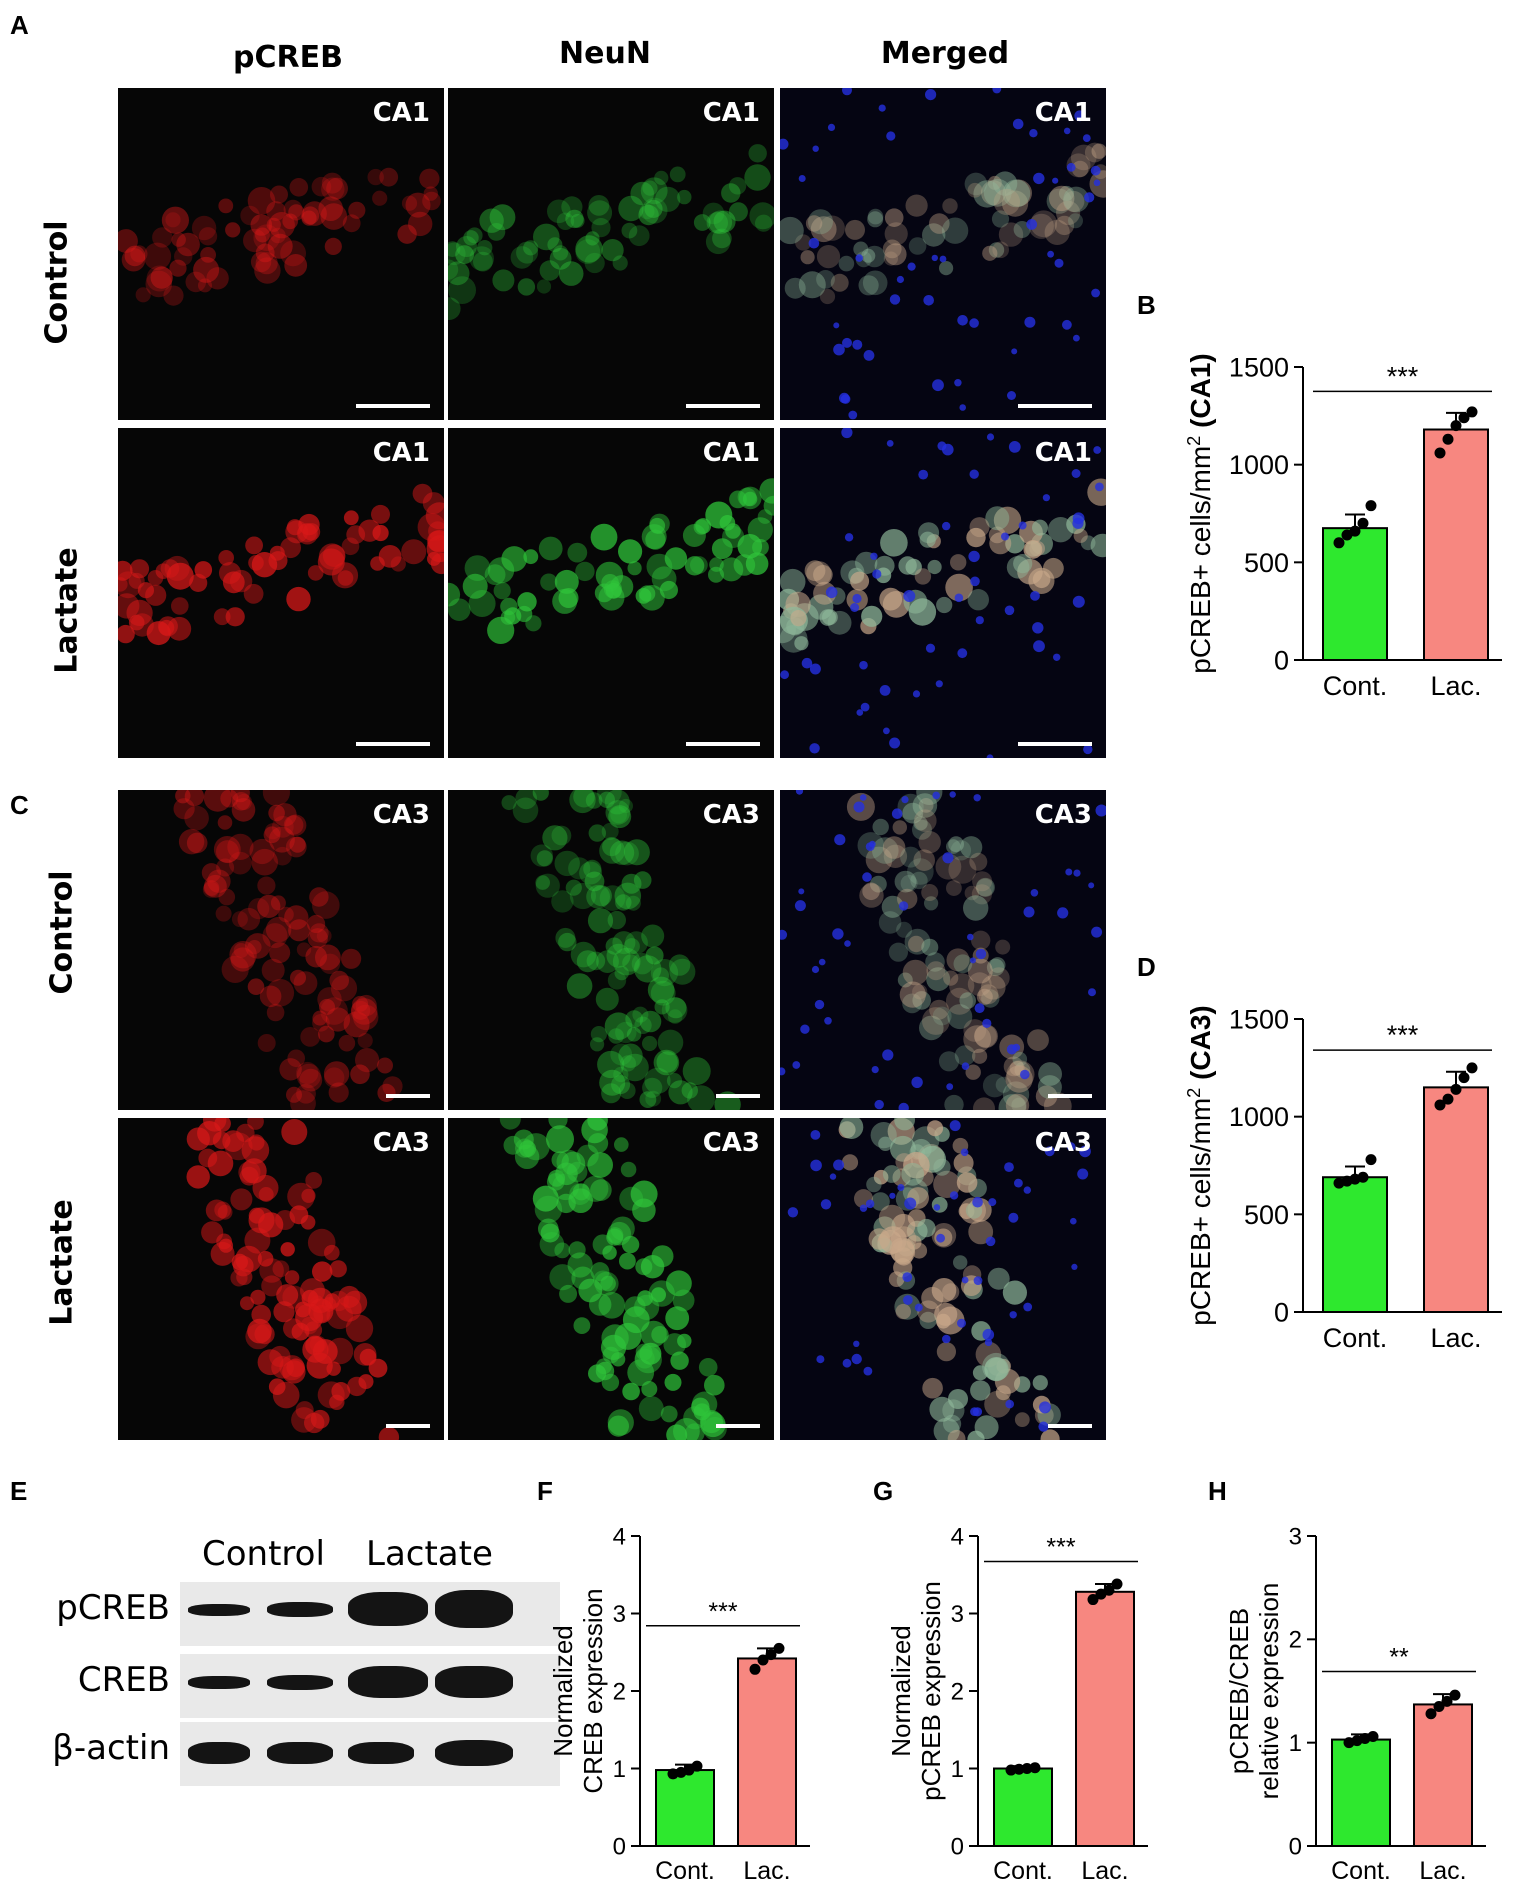  I want to click on micrograph-pcreb-lactate-ca3: CA3, so click(281, 1279).